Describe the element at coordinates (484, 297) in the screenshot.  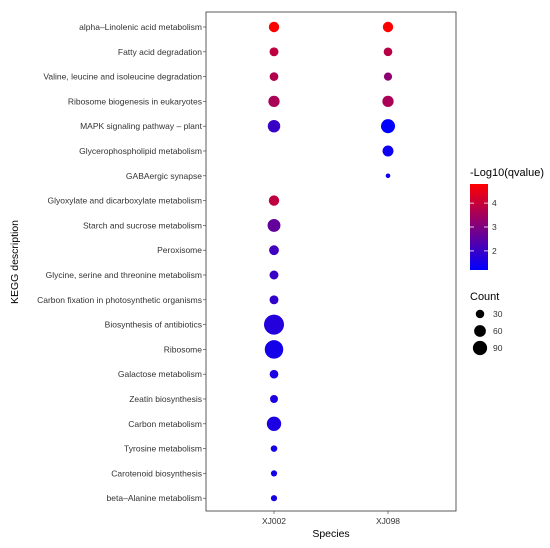
I see `size-legend-title: Count` at that location.